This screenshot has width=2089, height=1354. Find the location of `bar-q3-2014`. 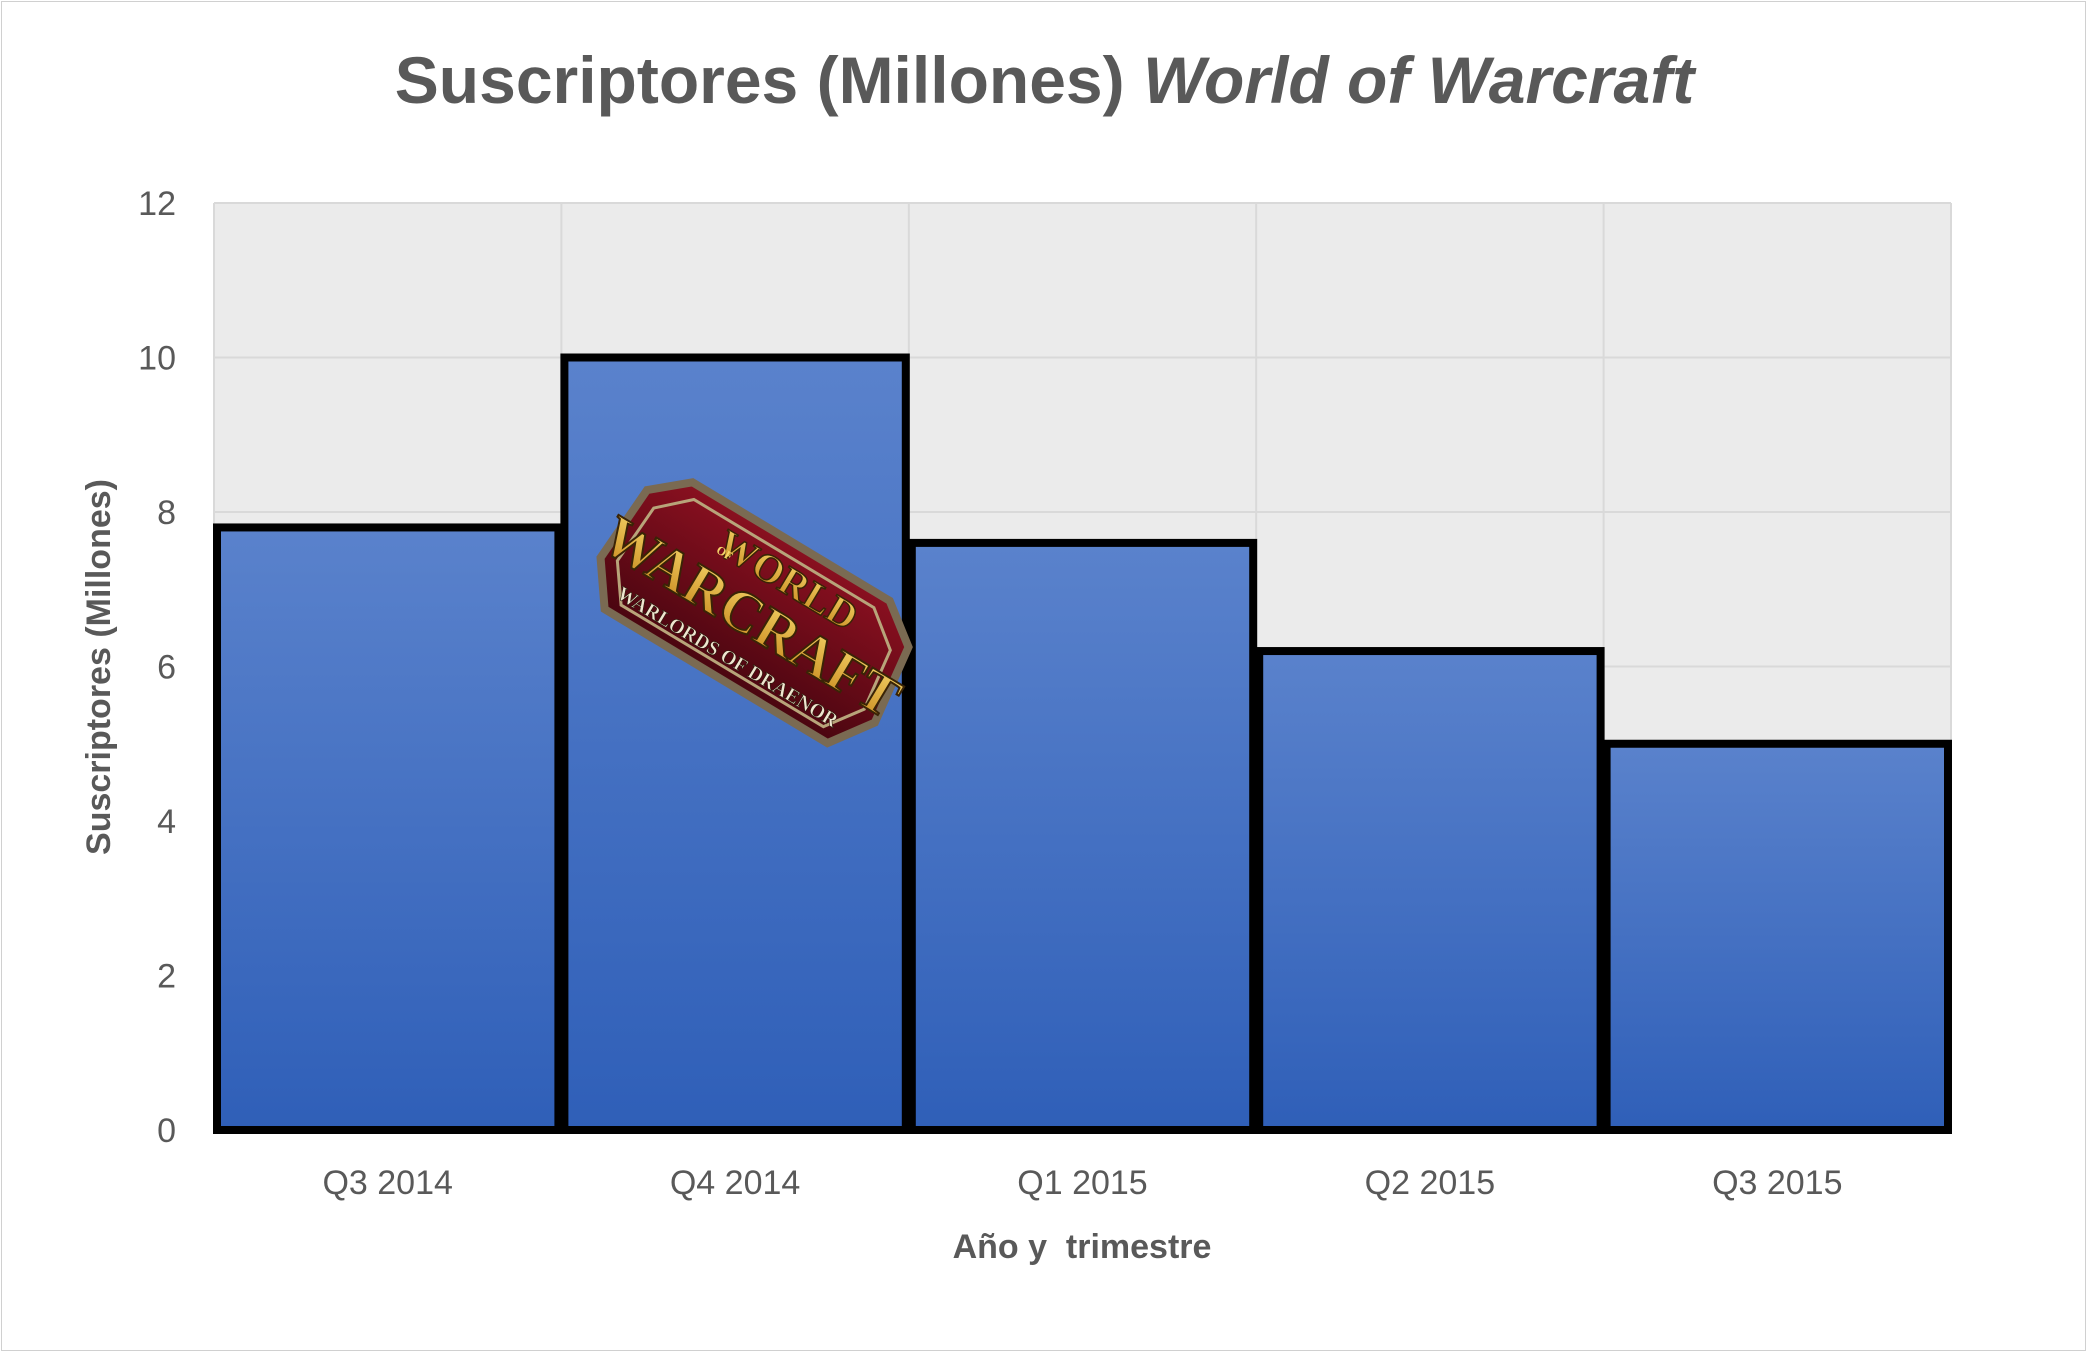

bar-q3-2014 is located at coordinates (388, 828).